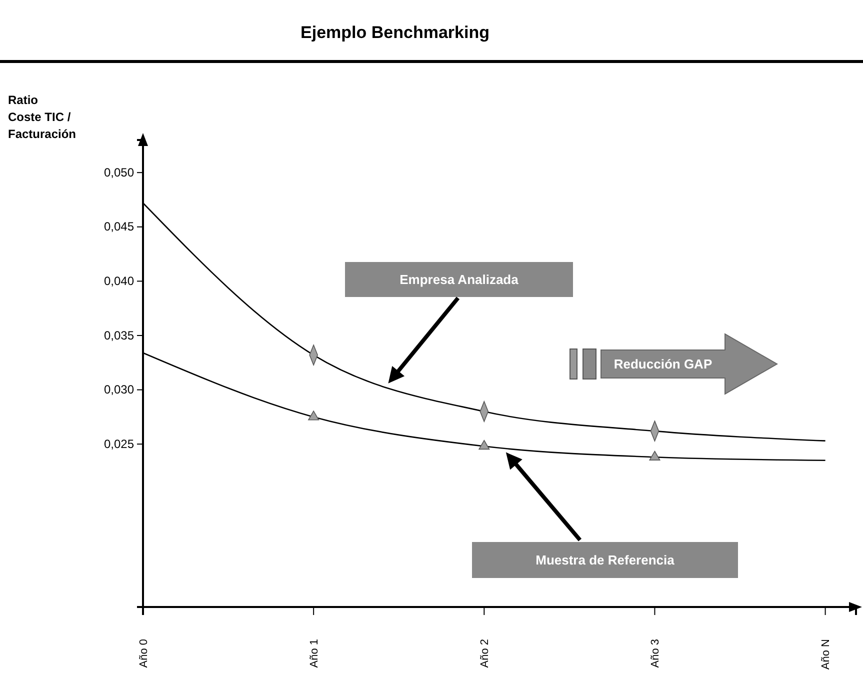 Image resolution: width=863 pixels, height=696 pixels. Describe the element at coordinates (42, 117) in the screenshot. I see `y-axis-title: Ratio Coste TIC / Facturación` at that location.